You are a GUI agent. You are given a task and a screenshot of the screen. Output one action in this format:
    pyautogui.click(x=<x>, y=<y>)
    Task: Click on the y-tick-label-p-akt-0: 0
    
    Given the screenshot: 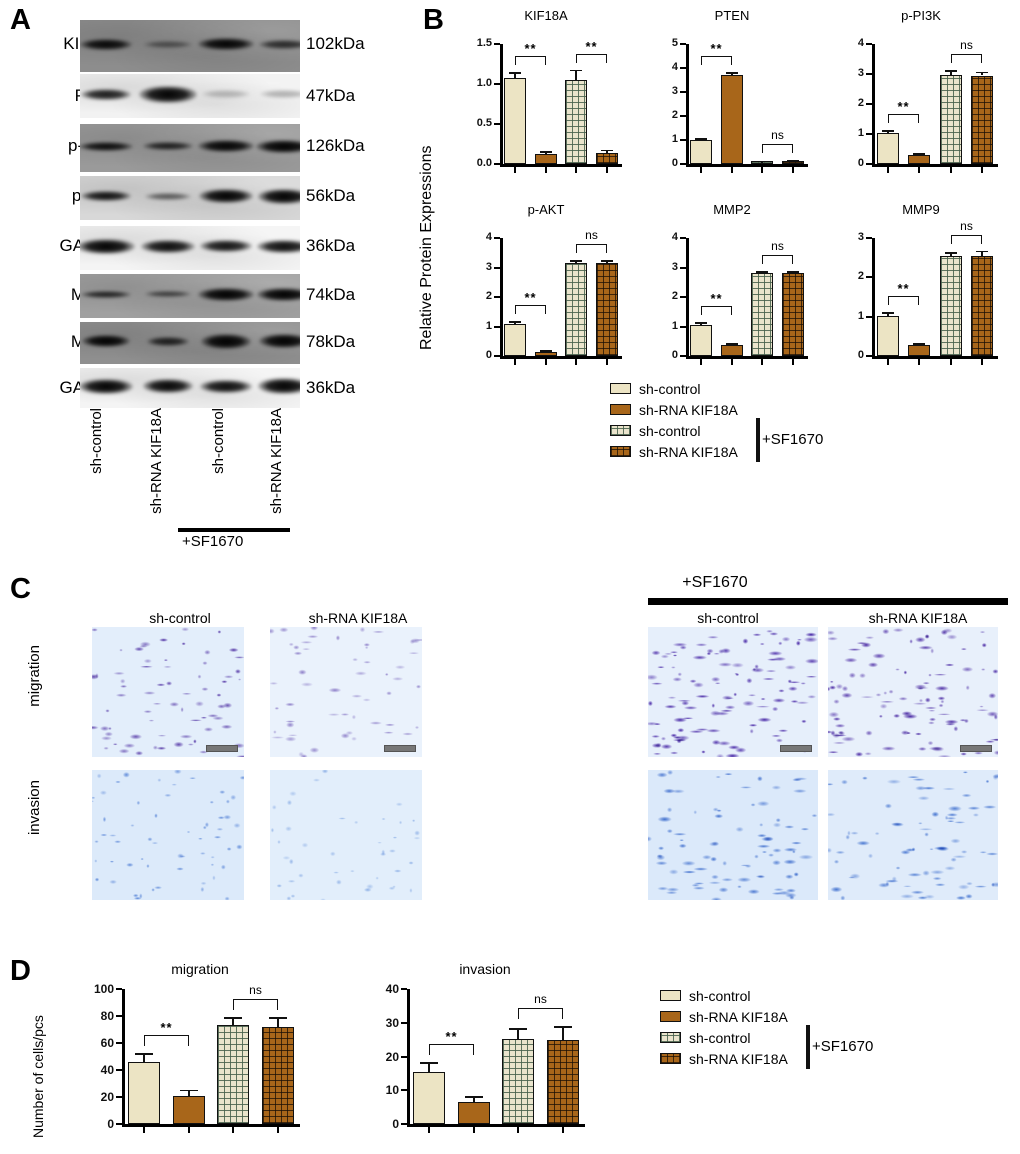 What is the action you would take?
    pyautogui.click(x=488, y=355)
    